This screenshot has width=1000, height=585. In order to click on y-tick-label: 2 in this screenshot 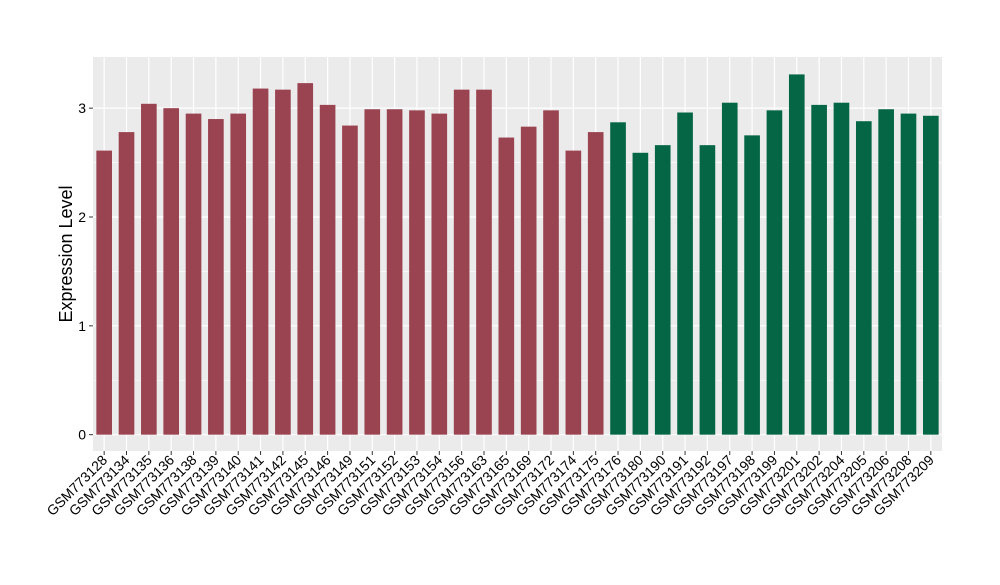, I will do `click(82, 217)`.